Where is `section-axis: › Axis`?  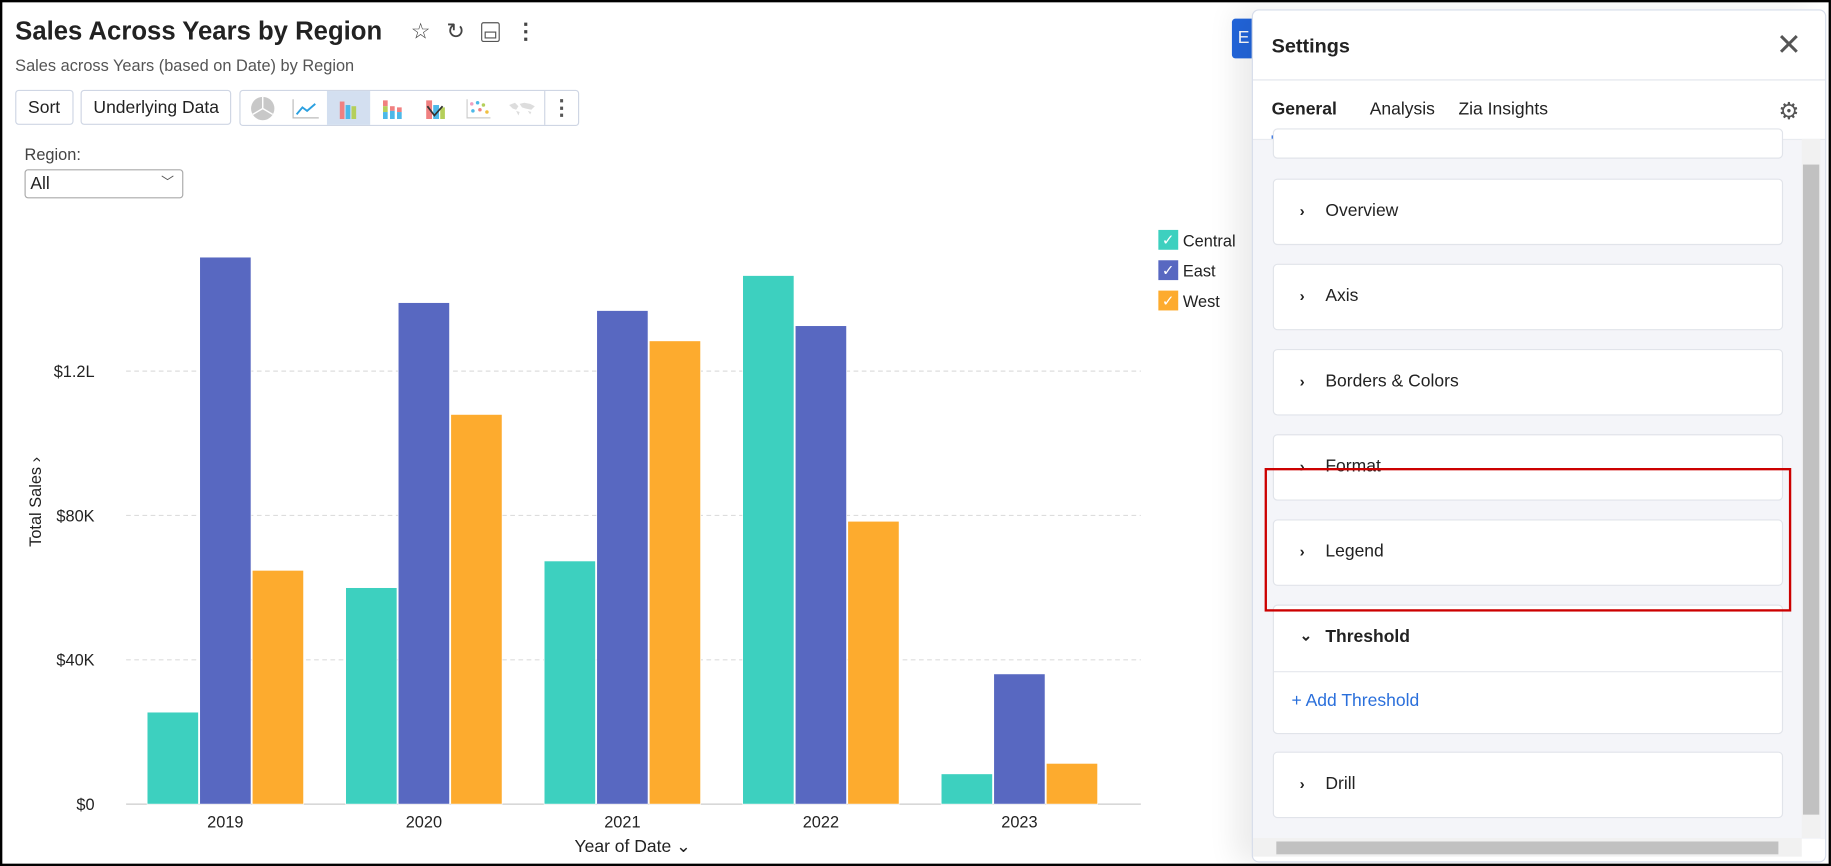 section-axis: › Axis is located at coordinates (1528, 297).